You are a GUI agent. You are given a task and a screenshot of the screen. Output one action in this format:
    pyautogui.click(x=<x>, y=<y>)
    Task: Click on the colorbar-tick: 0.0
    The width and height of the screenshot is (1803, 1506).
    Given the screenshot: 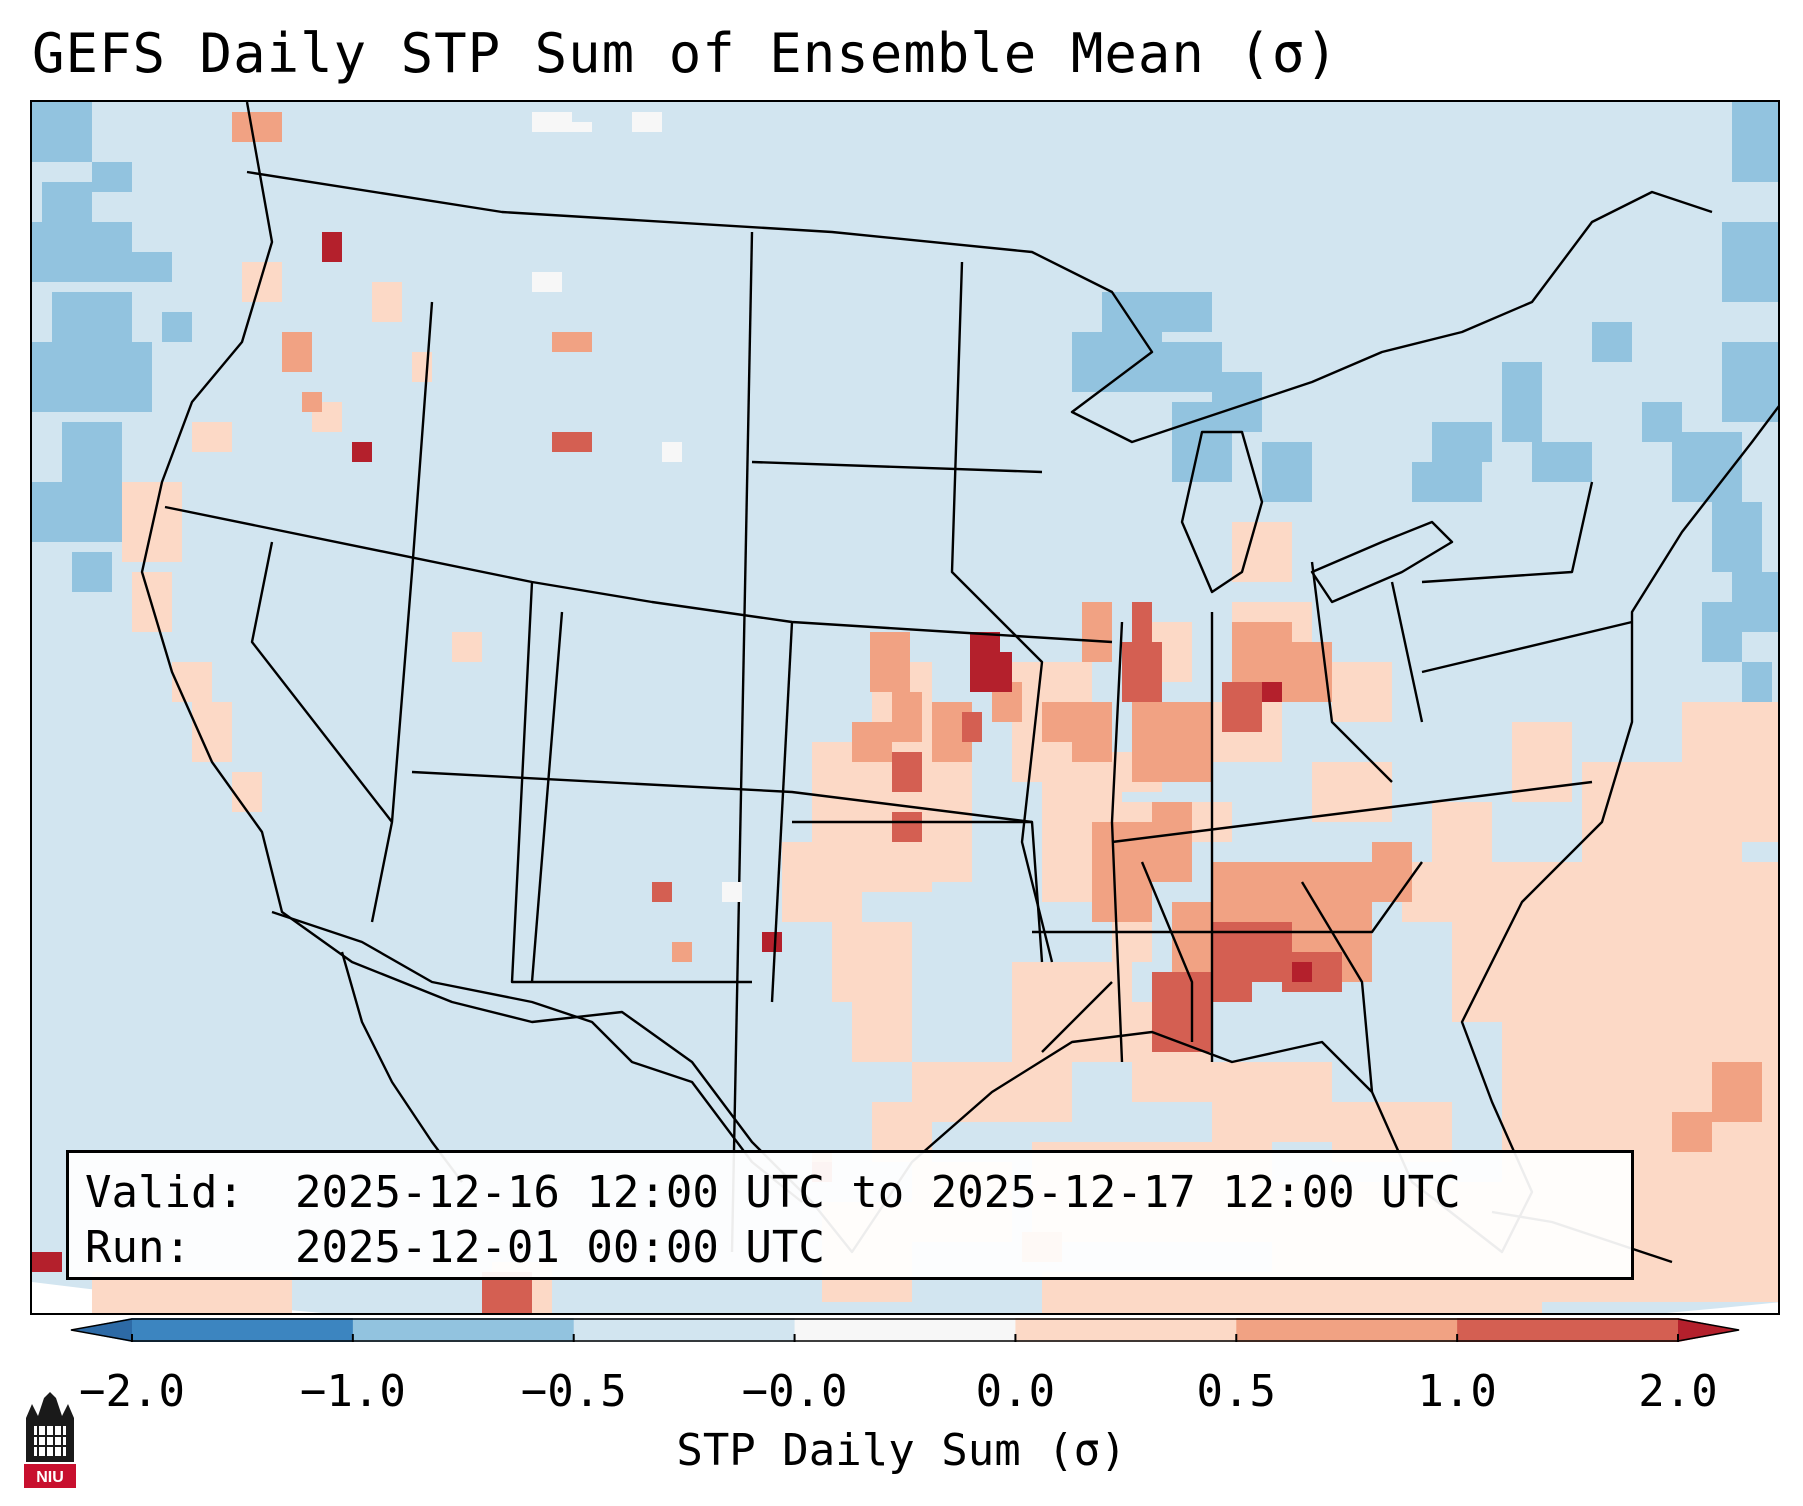 What is the action you would take?
    pyautogui.click(x=1015, y=1391)
    